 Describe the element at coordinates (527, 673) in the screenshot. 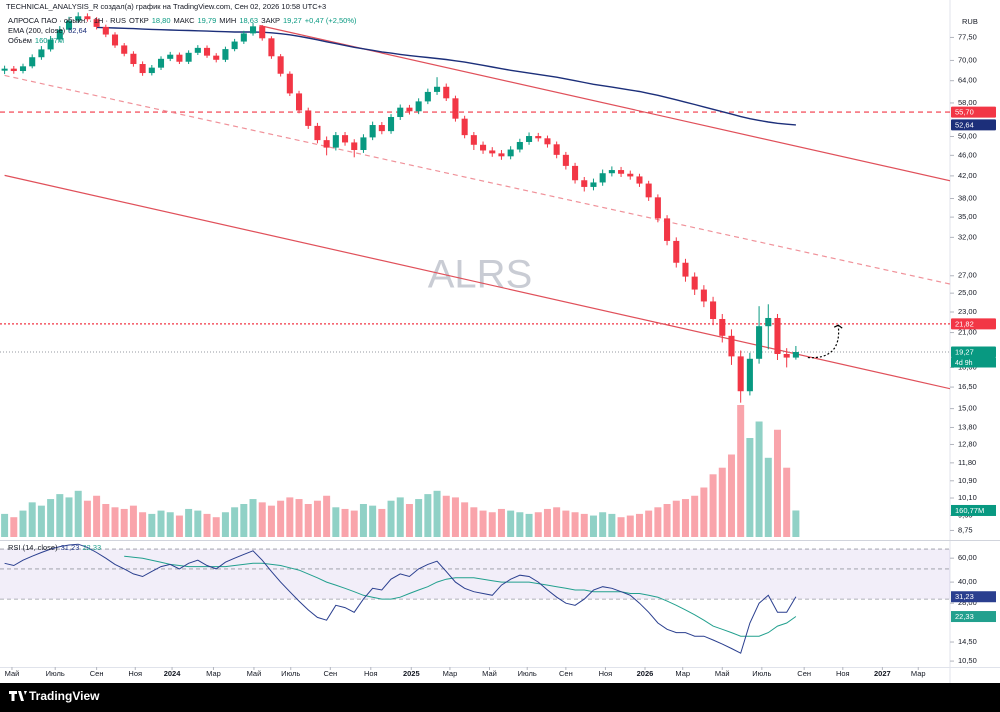

I see `x-tick-label: Июль` at that location.